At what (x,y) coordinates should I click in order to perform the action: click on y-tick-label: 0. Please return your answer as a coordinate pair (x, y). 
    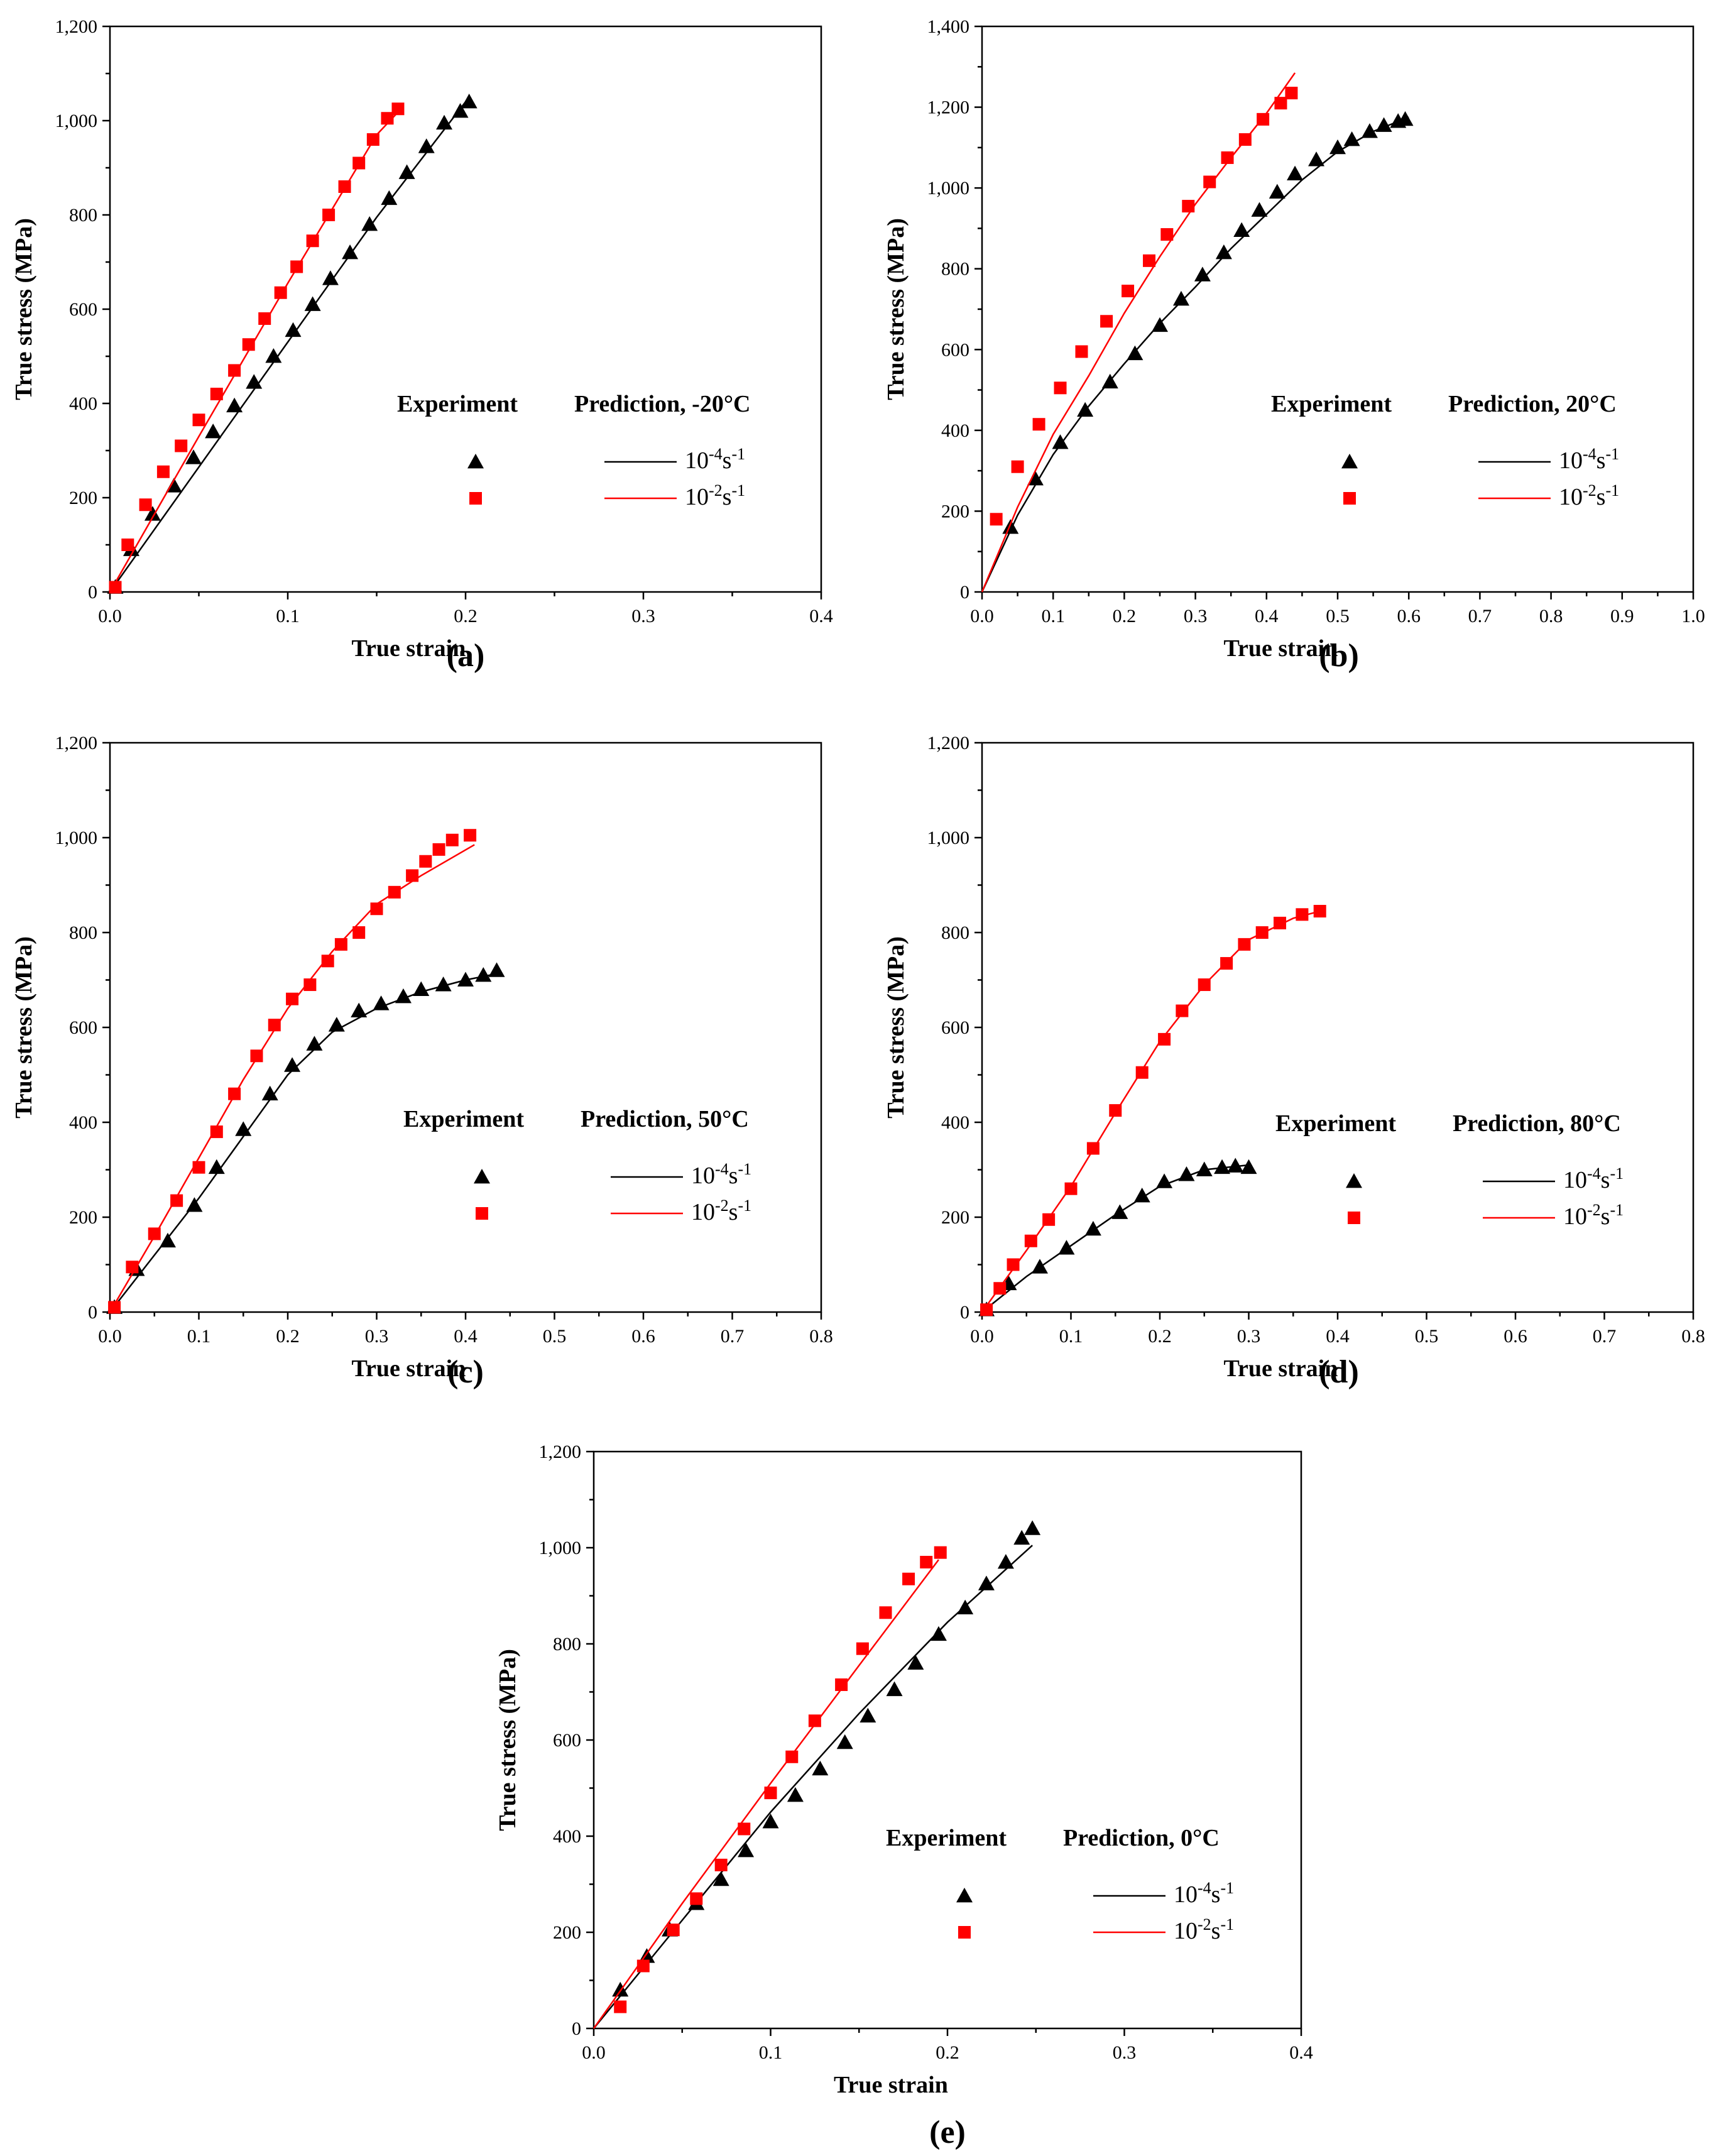
    Looking at the image, I should click on (964, 1312).